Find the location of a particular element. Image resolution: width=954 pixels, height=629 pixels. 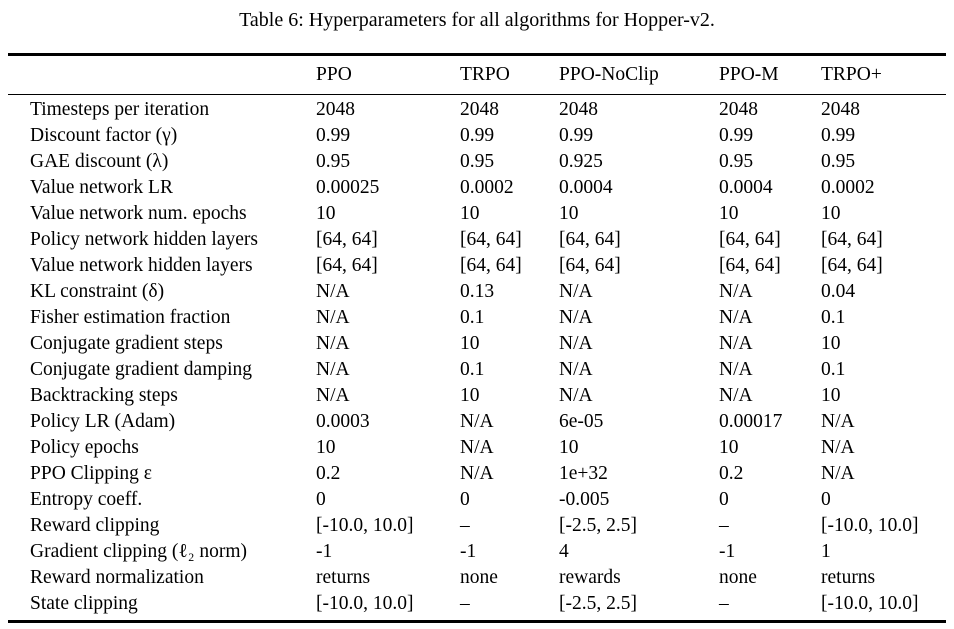

table-row: Backtracking steps N/A 10 N/A N/A 10 is located at coordinates (477, 396).